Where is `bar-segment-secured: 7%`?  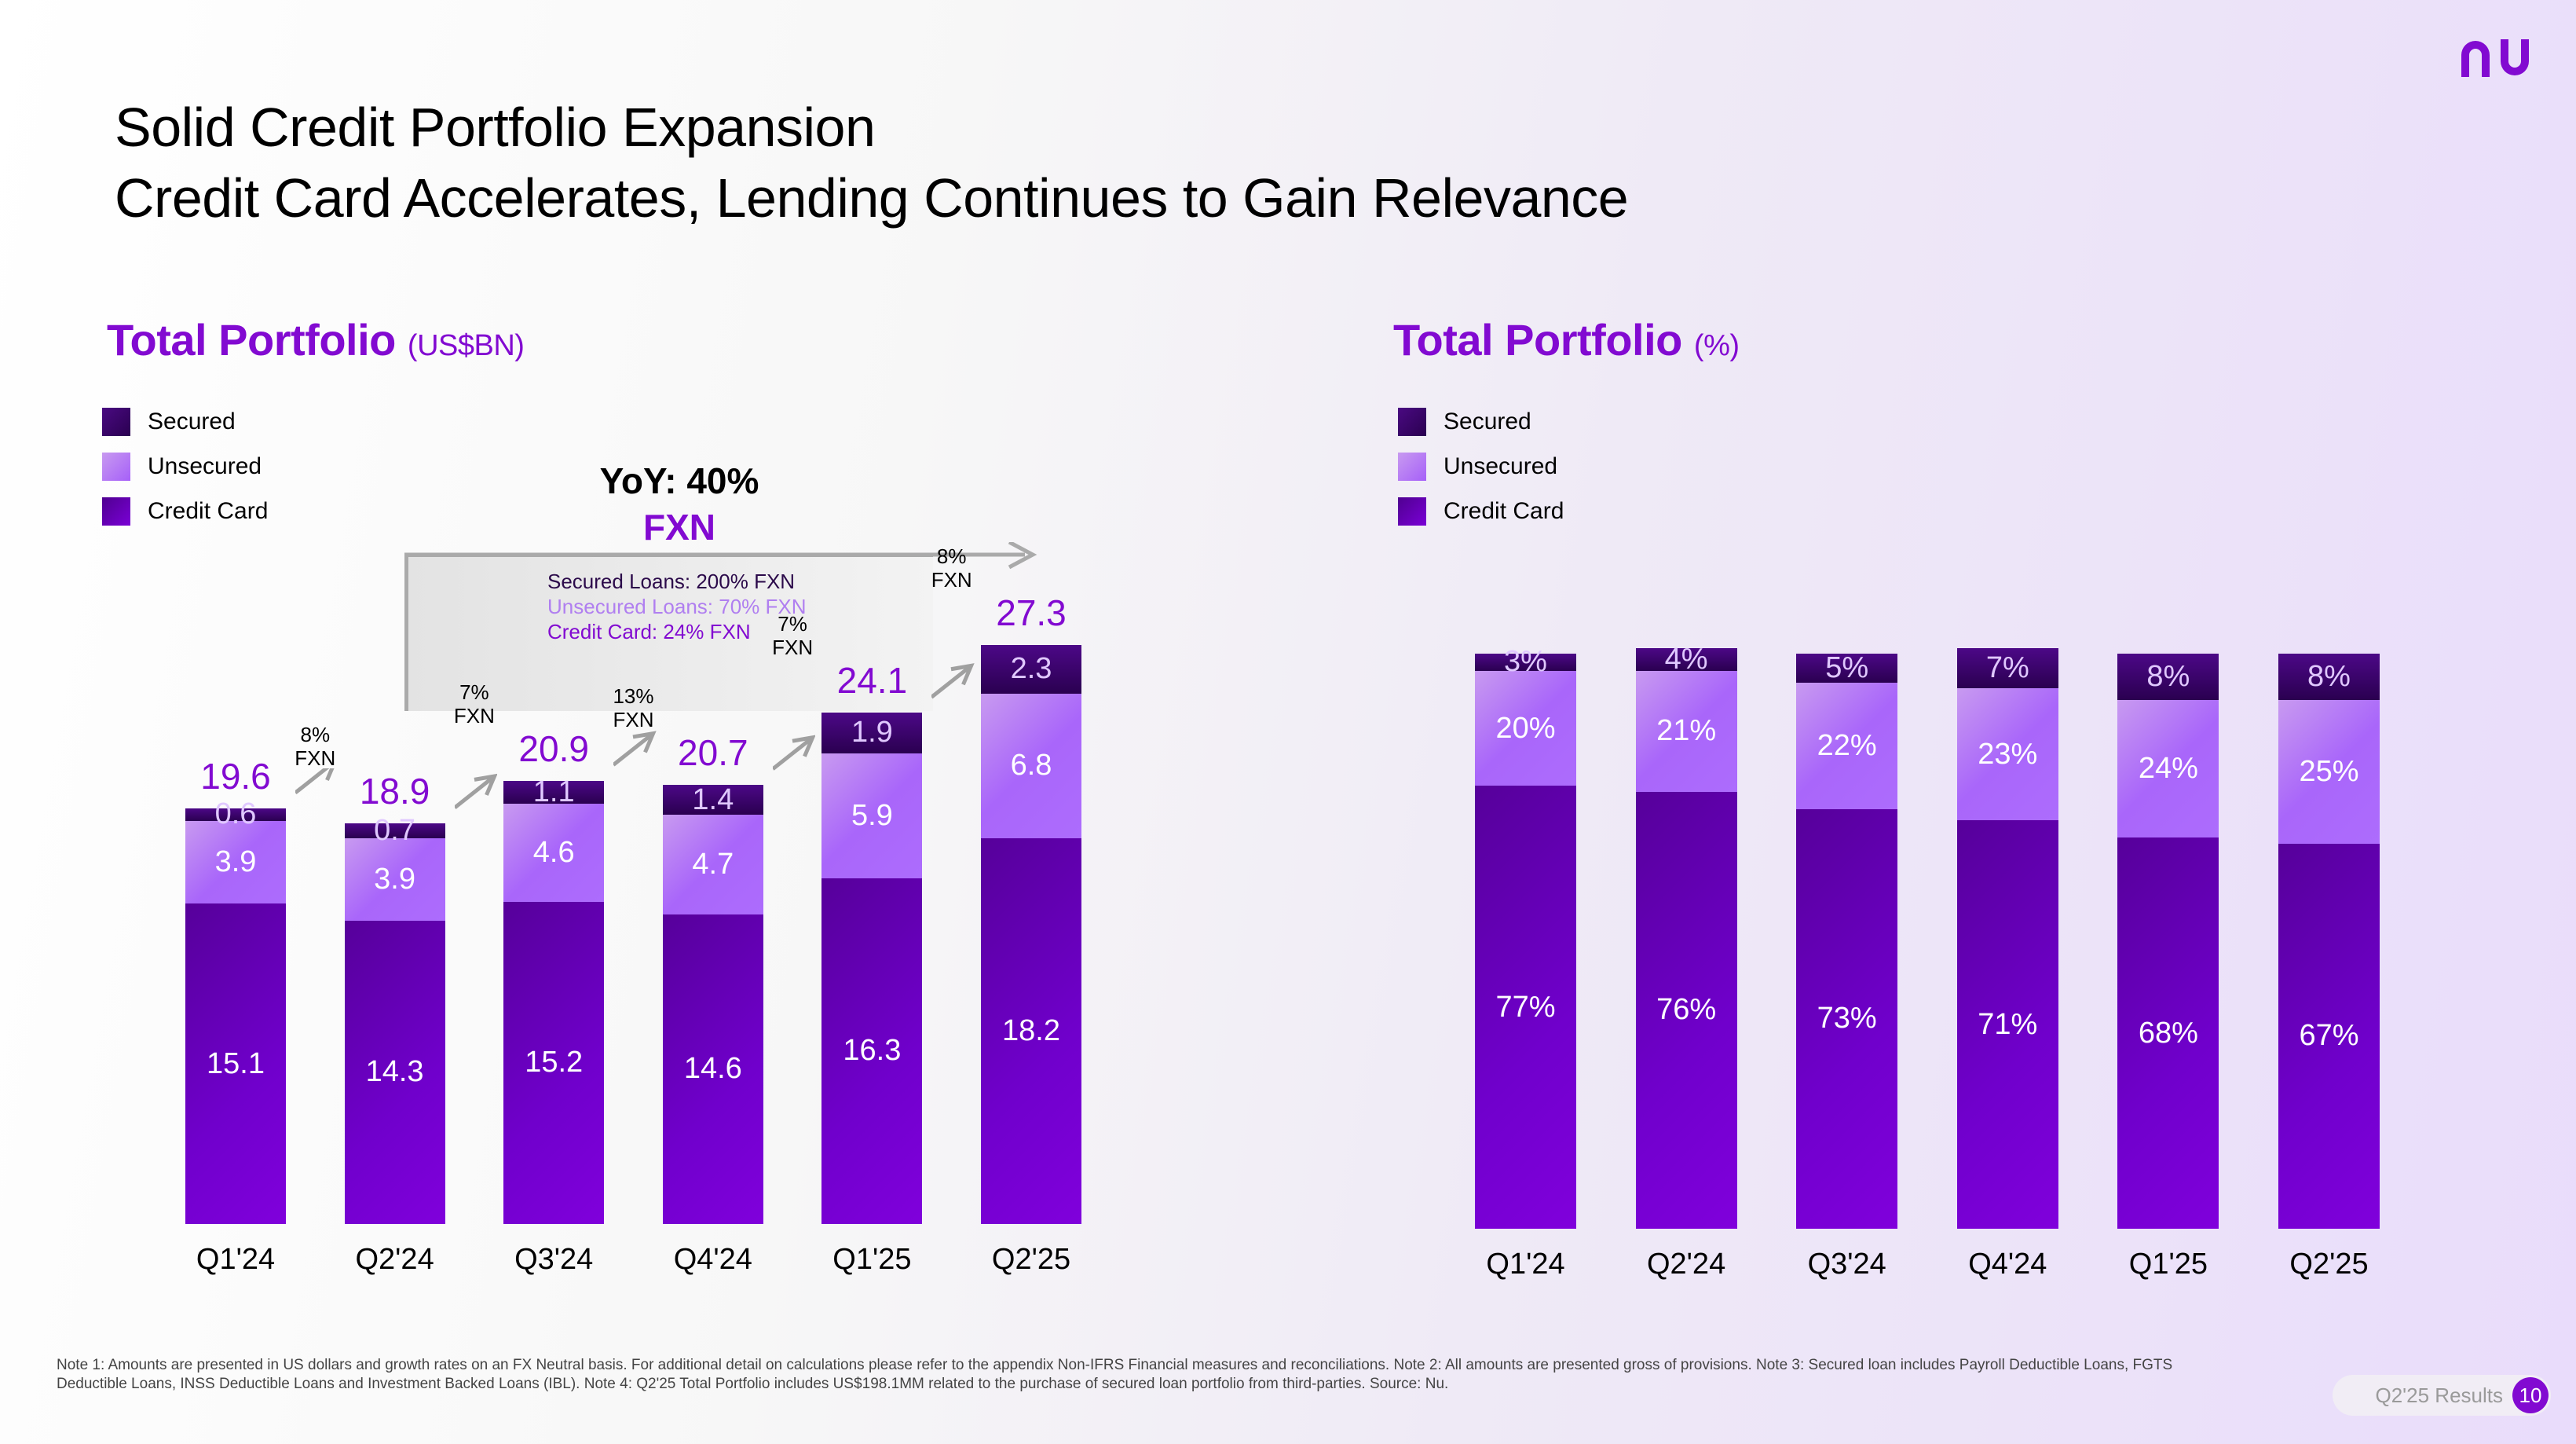
bar-segment-secured: 7% is located at coordinates (2007, 667).